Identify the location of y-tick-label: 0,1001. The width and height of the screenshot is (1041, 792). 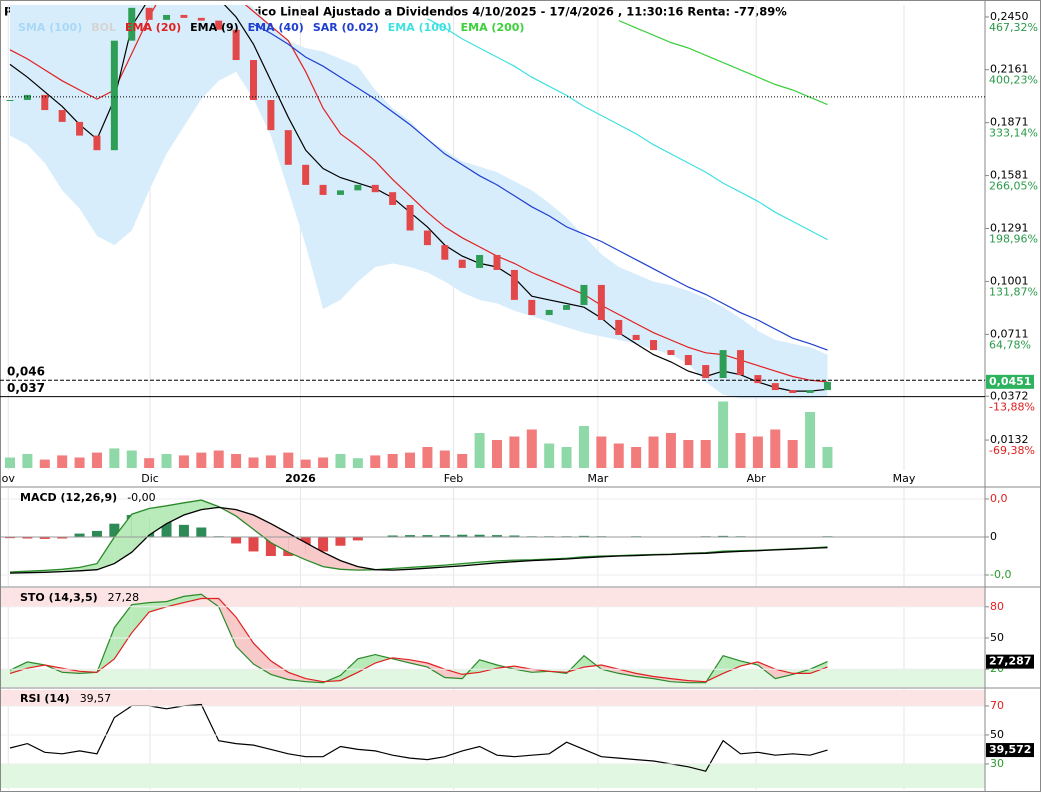
(1009, 280).